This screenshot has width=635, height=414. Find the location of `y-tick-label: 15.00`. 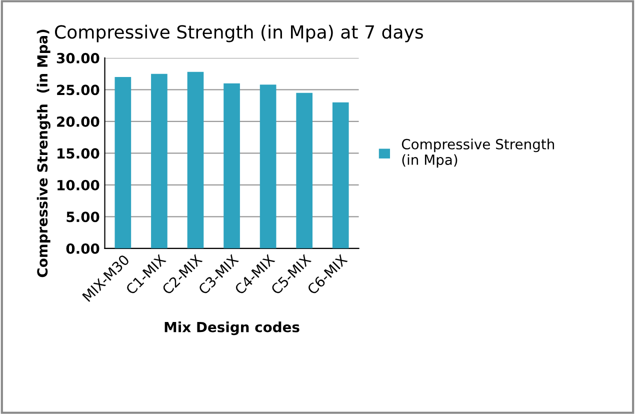

y-tick-label: 15.00 is located at coordinates (79, 153).